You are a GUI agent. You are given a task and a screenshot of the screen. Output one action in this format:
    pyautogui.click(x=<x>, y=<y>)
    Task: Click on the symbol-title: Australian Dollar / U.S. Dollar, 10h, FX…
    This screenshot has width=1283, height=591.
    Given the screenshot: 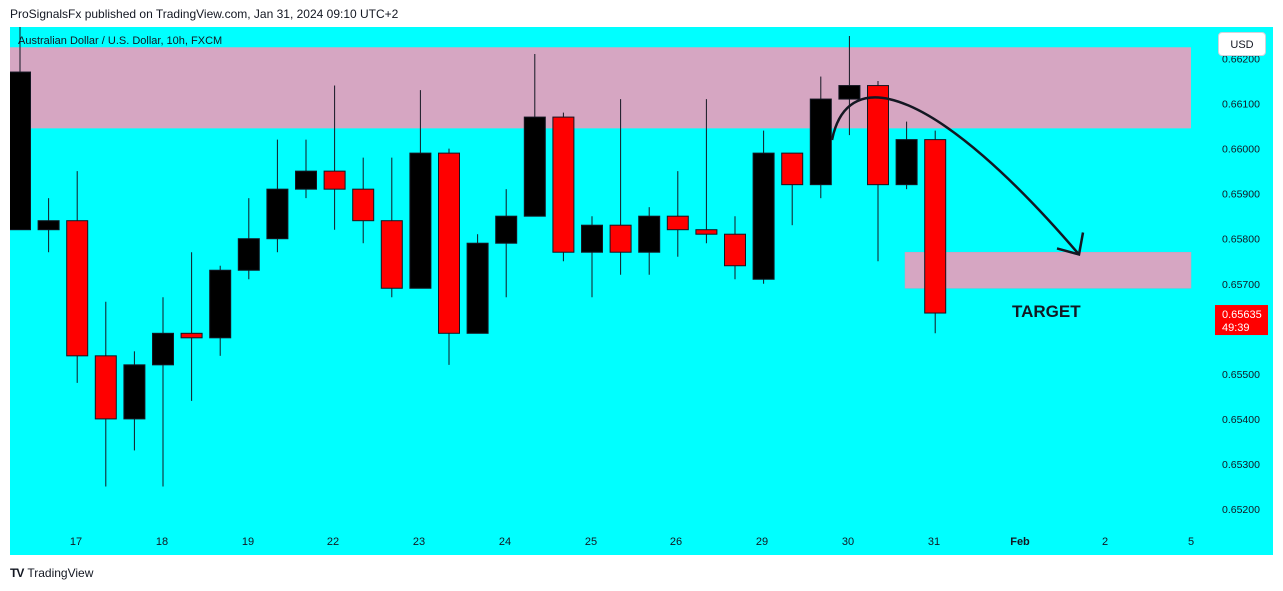 What is the action you would take?
    pyautogui.click(x=120, y=41)
    